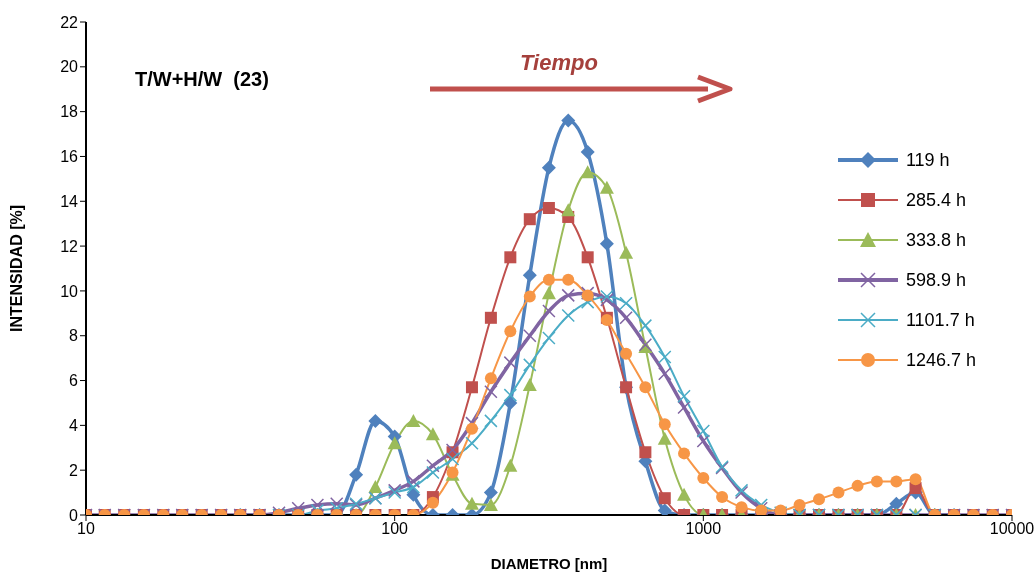  Describe the element at coordinates (940, 360) in the screenshot. I see `legend-label: 1246.7 h` at that location.